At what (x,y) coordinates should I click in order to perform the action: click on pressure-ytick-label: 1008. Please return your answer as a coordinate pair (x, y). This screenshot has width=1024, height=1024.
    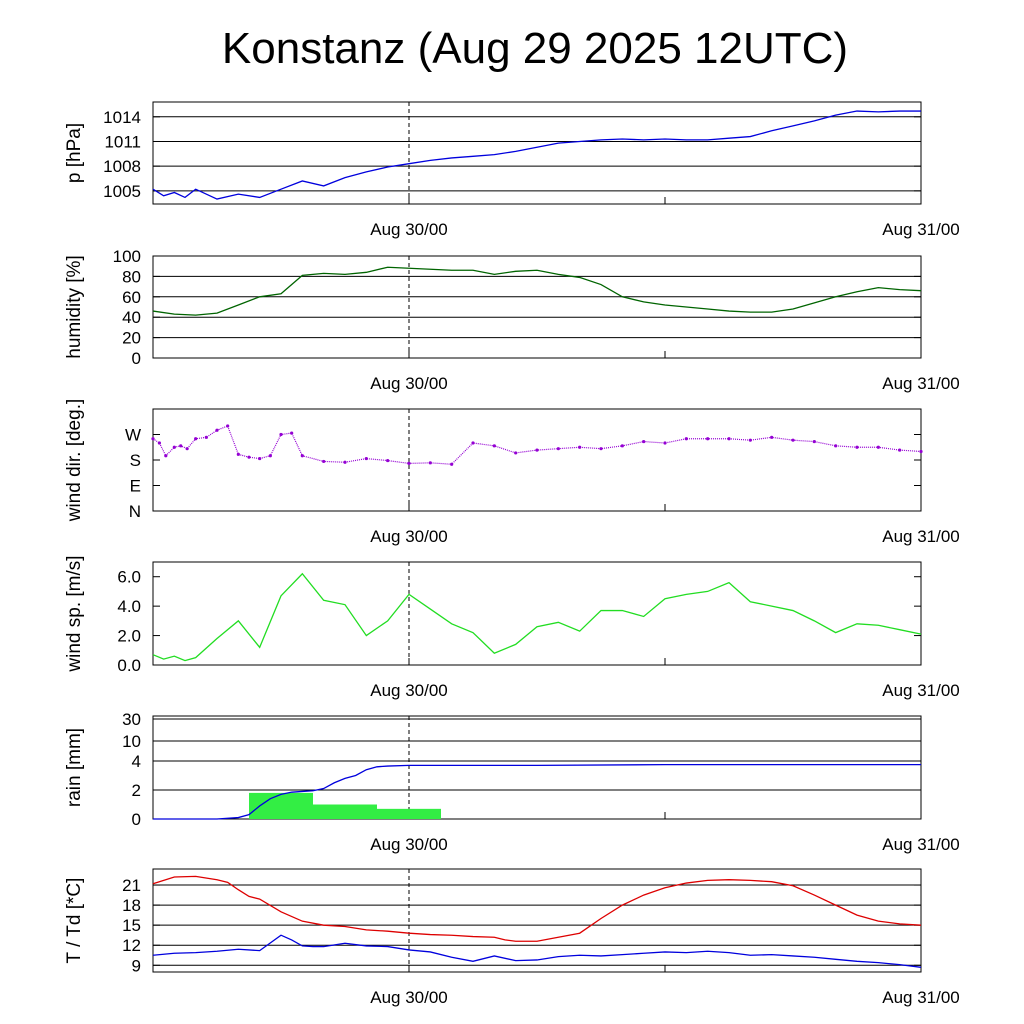
    Looking at the image, I should click on (122, 166).